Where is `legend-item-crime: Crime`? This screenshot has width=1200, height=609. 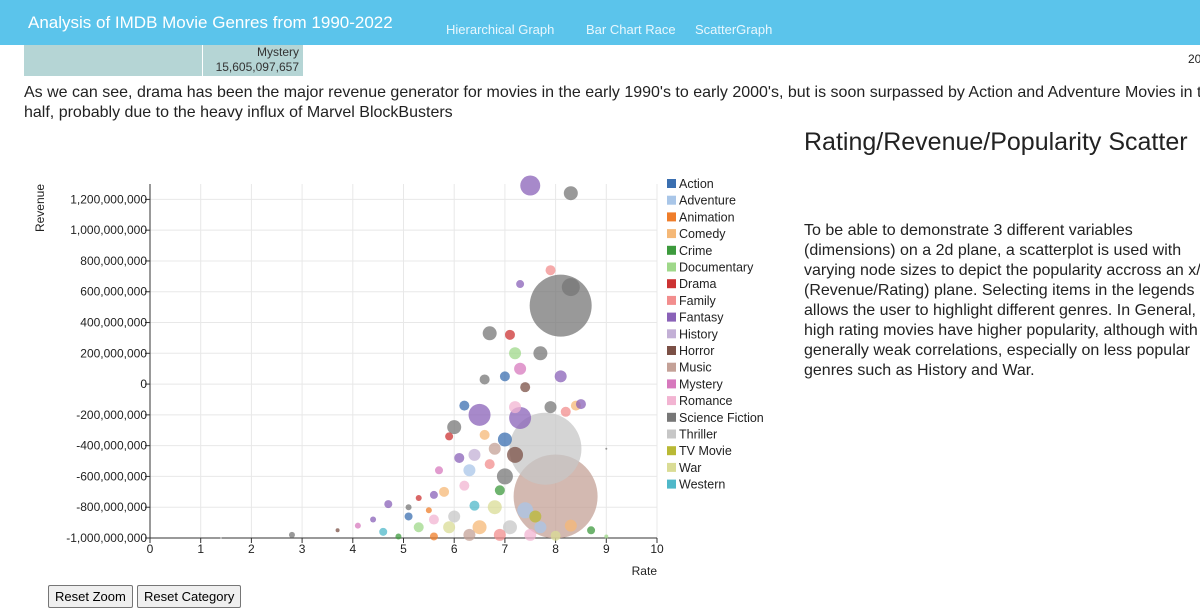
legend-item-crime: Crime is located at coordinates (695, 251).